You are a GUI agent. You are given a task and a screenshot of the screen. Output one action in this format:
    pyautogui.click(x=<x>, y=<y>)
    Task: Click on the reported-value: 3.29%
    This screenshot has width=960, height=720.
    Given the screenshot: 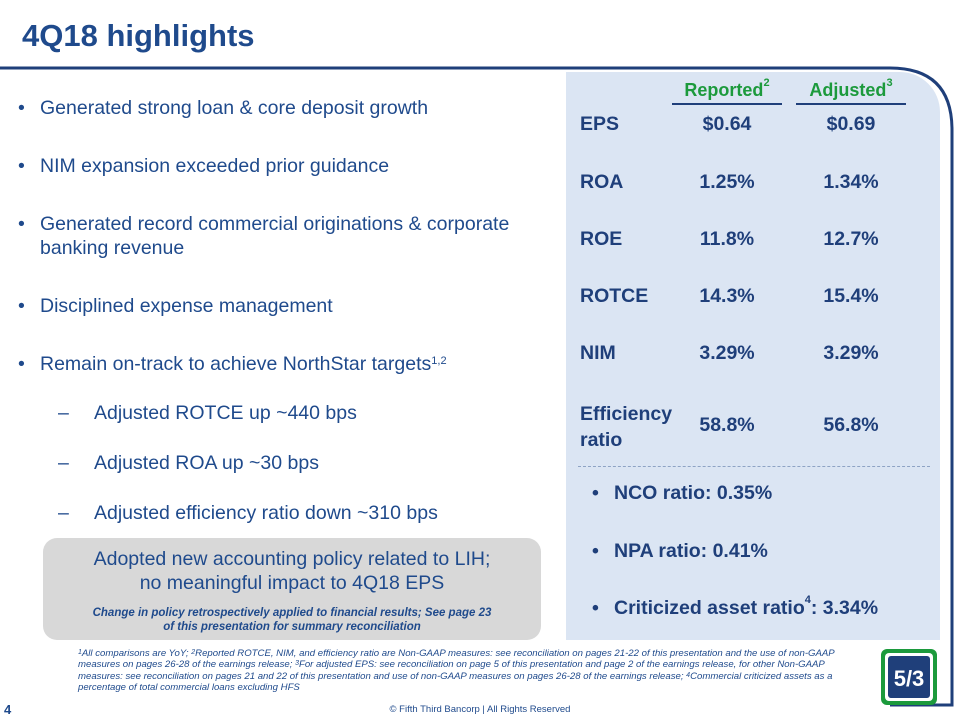 What is the action you would take?
    pyautogui.click(x=727, y=353)
    